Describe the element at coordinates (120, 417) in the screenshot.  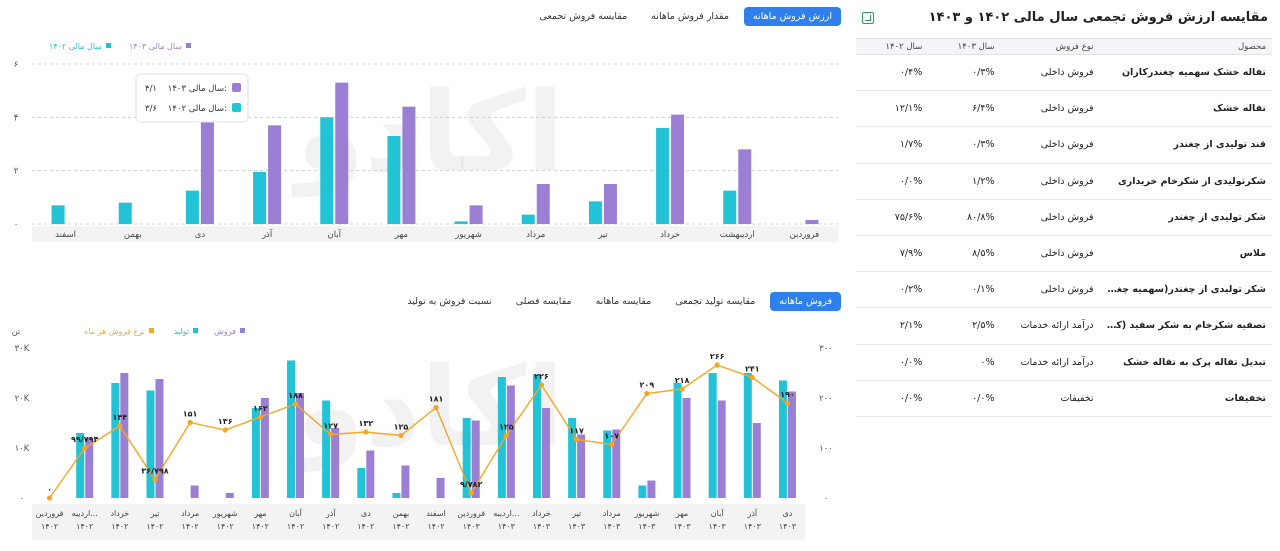
I see `sales-rate-label: ۱۴۴` at that location.